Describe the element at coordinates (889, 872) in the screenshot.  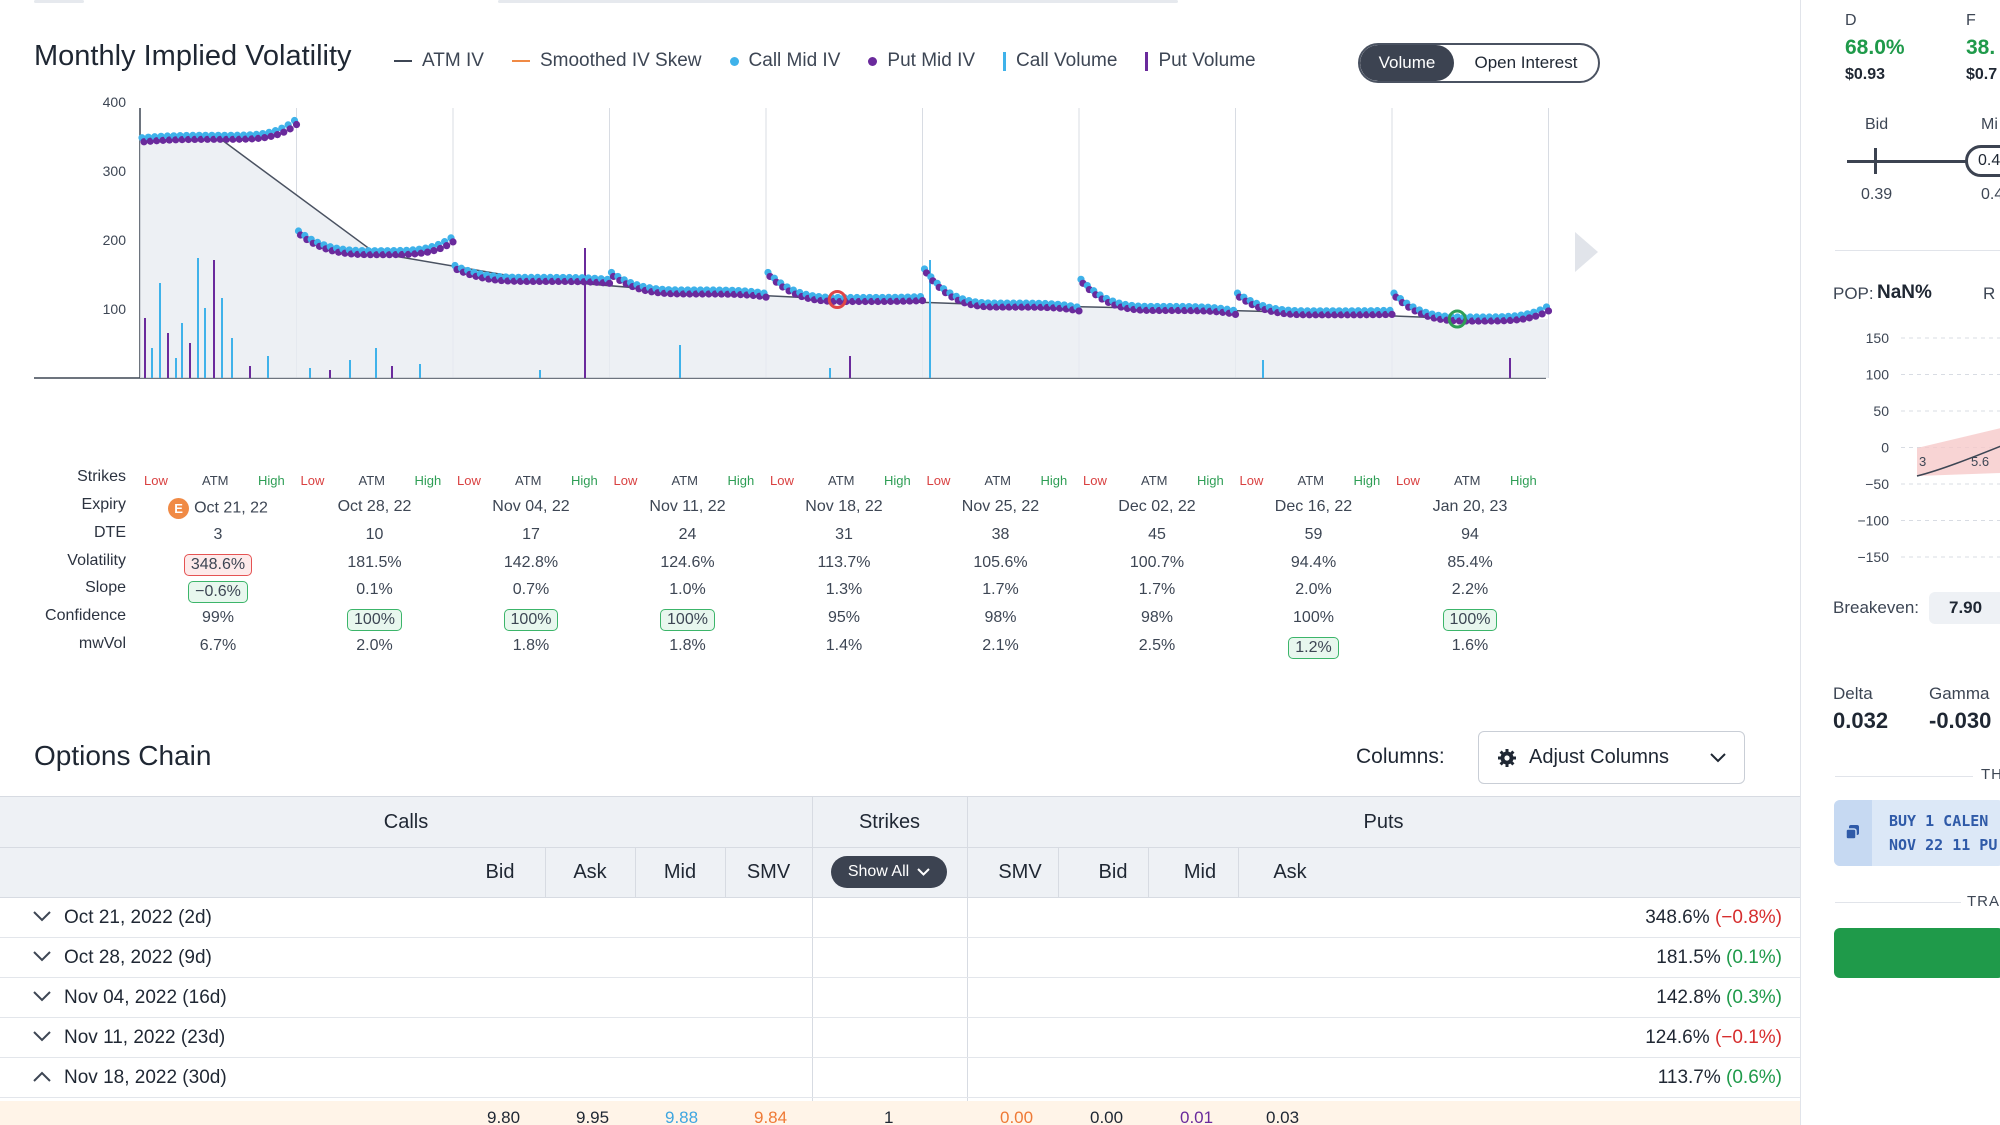
I see `show-all-strikes-button: Show All` at that location.